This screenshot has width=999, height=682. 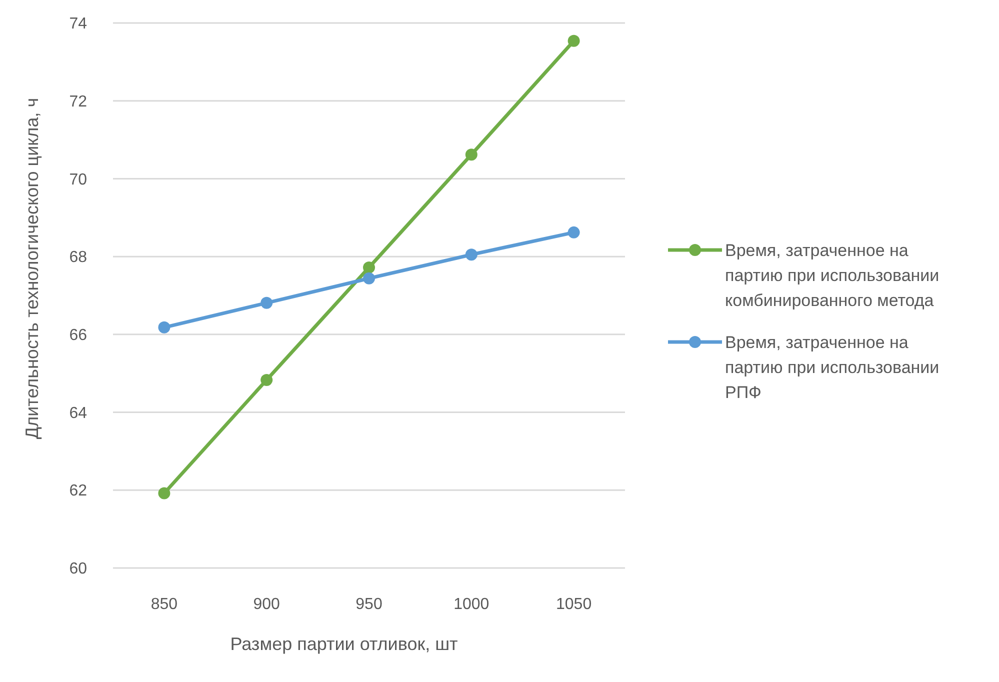 What do you see at coordinates (832, 275) in the screenshot?
I see `legend-label: Время, затраченное на партию при использовании комбинированного метода` at bounding box center [832, 275].